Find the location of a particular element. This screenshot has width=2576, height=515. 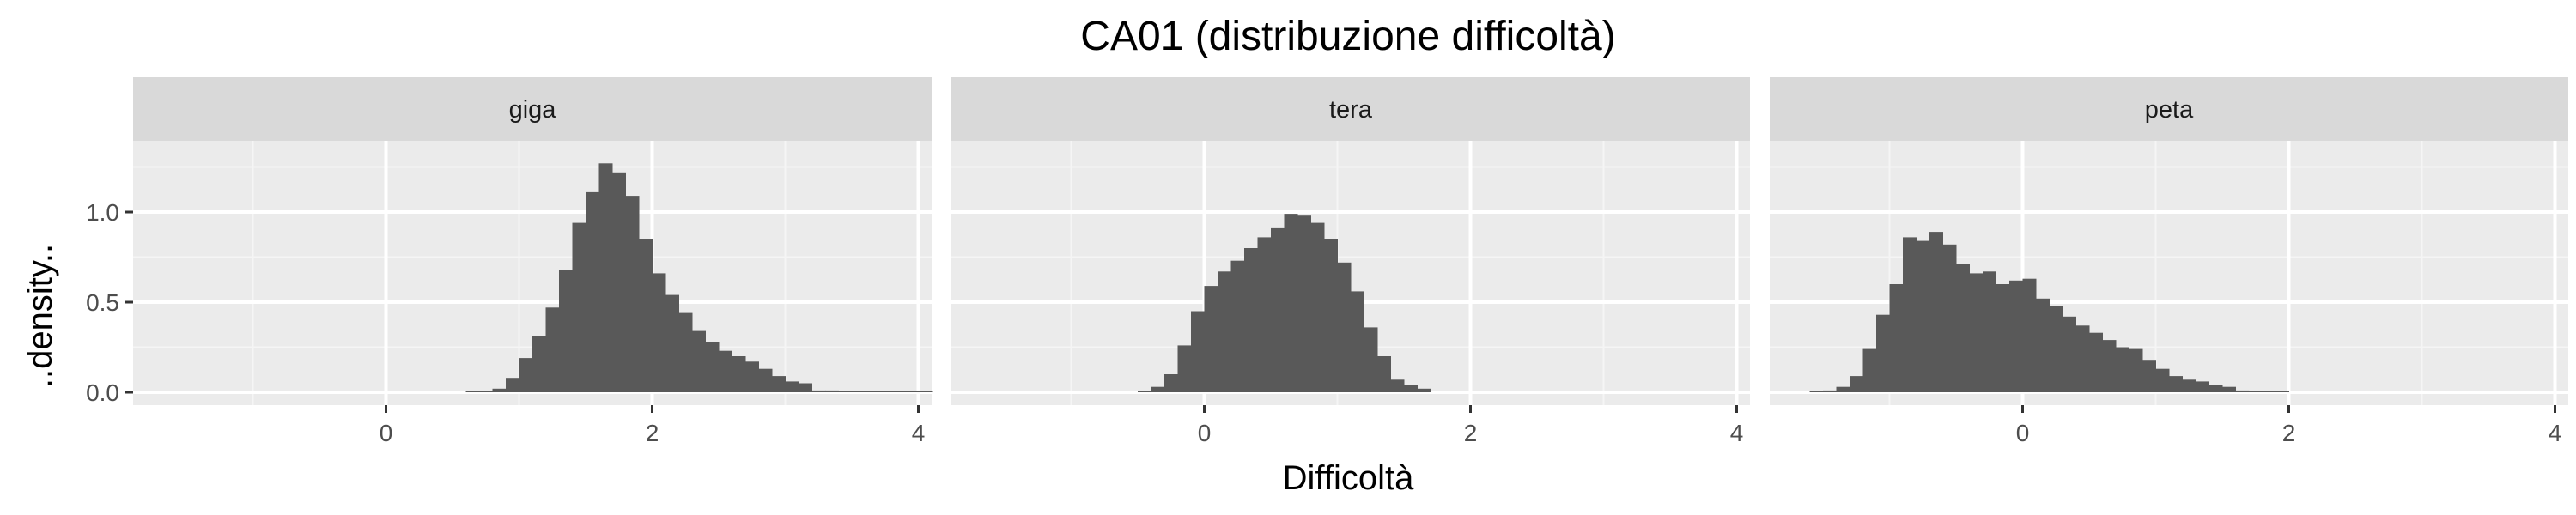

x-axis-title: Difficoltà is located at coordinates (1349, 478).